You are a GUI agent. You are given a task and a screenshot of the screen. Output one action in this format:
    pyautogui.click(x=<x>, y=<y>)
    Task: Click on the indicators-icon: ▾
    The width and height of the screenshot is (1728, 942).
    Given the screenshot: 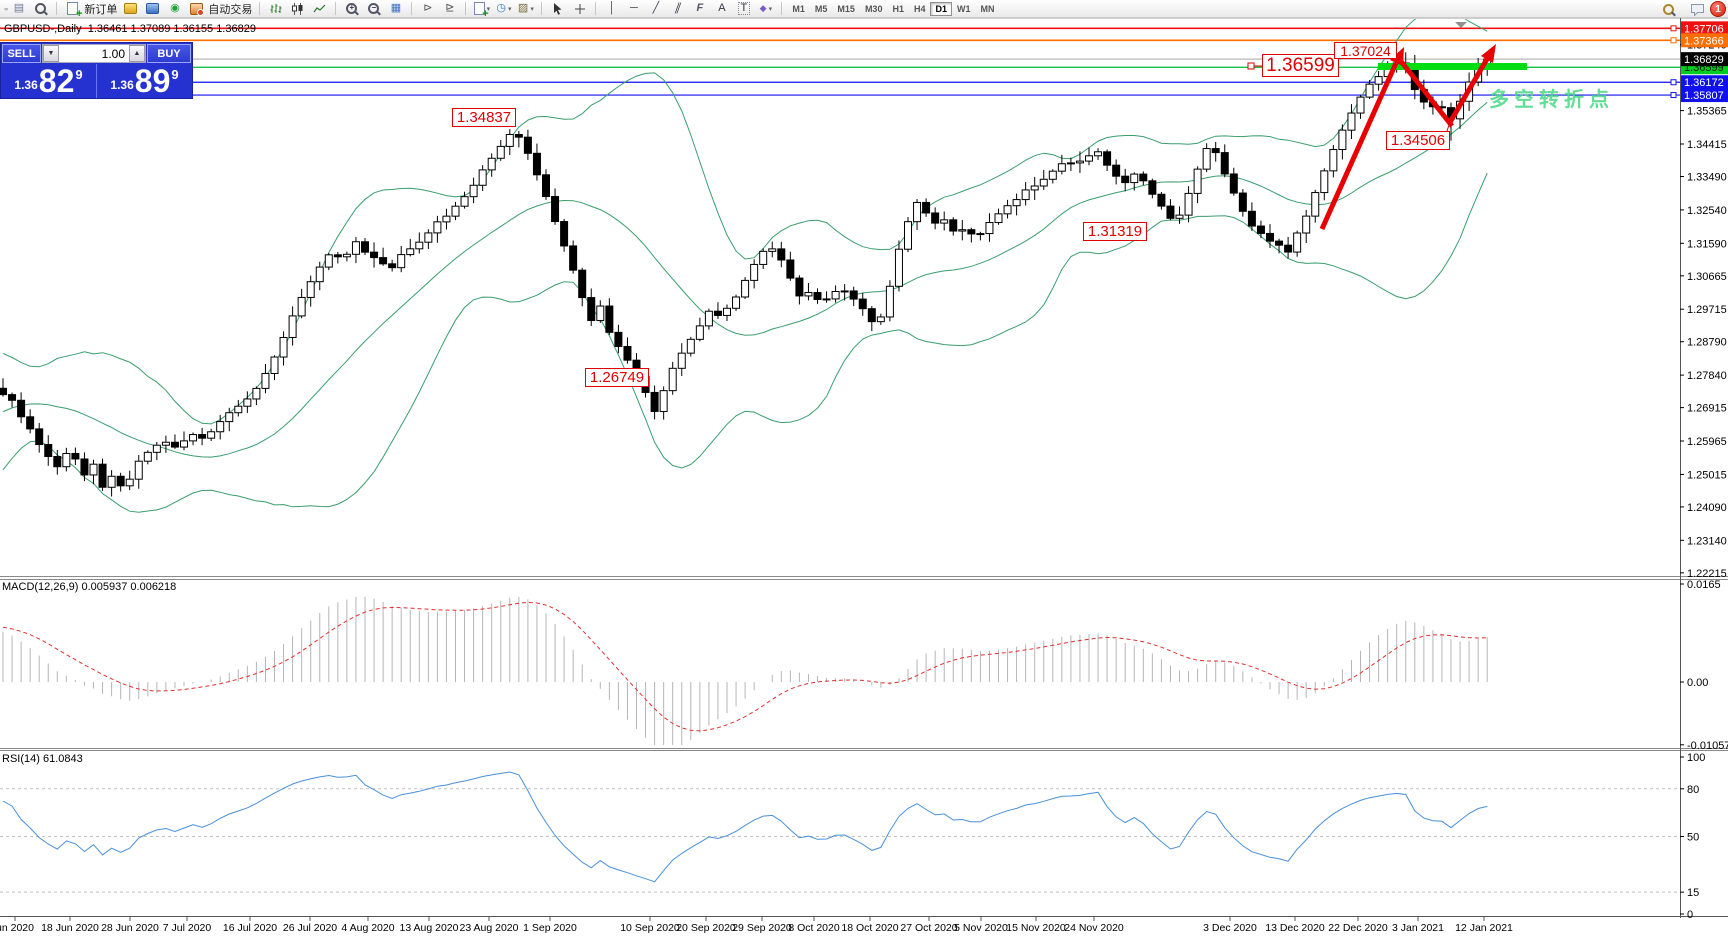 What is the action you would take?
    pyautogui.click(x=481, y=10)
    